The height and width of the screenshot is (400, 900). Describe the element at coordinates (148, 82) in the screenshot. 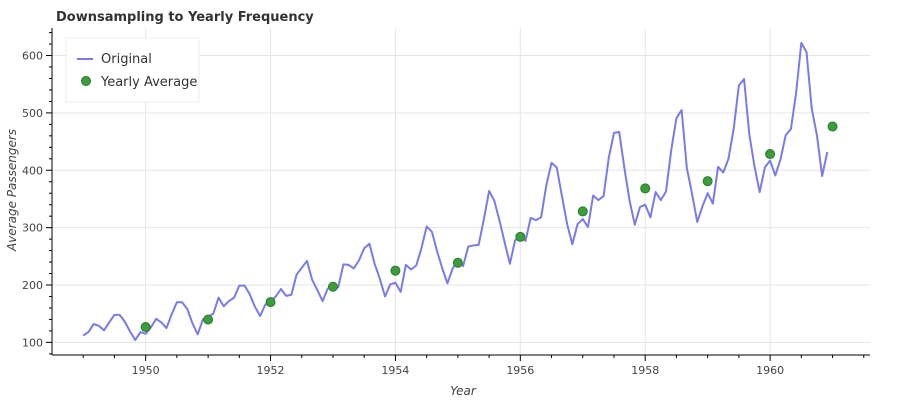

I see `legend-label-yearly-average: Yearly Average` at that location.